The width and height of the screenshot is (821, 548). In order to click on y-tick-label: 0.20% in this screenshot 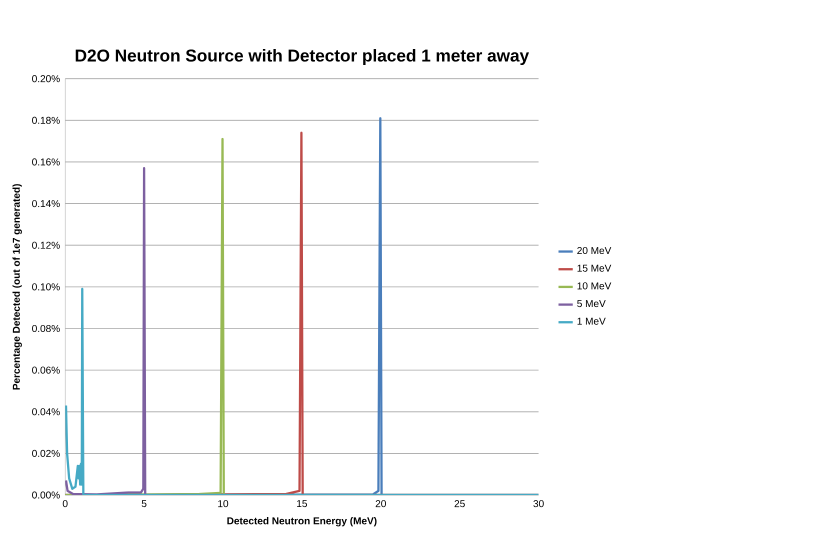, I will do `click(46, 78)`.